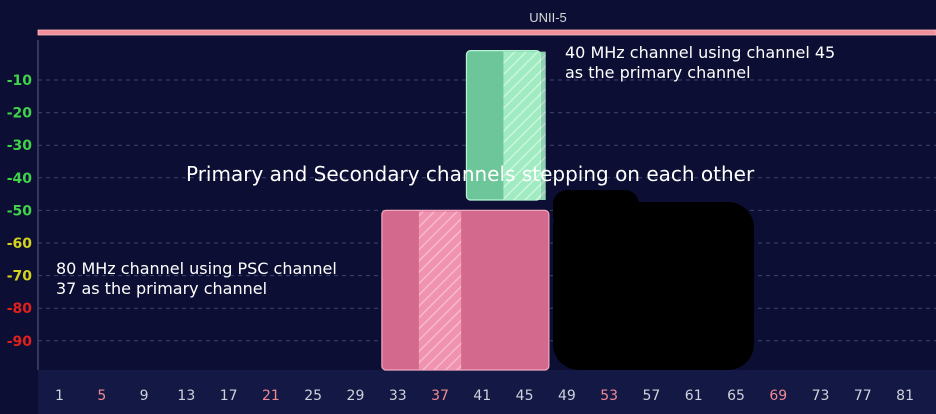  I want to click on redaction-block, so click(653, 280).